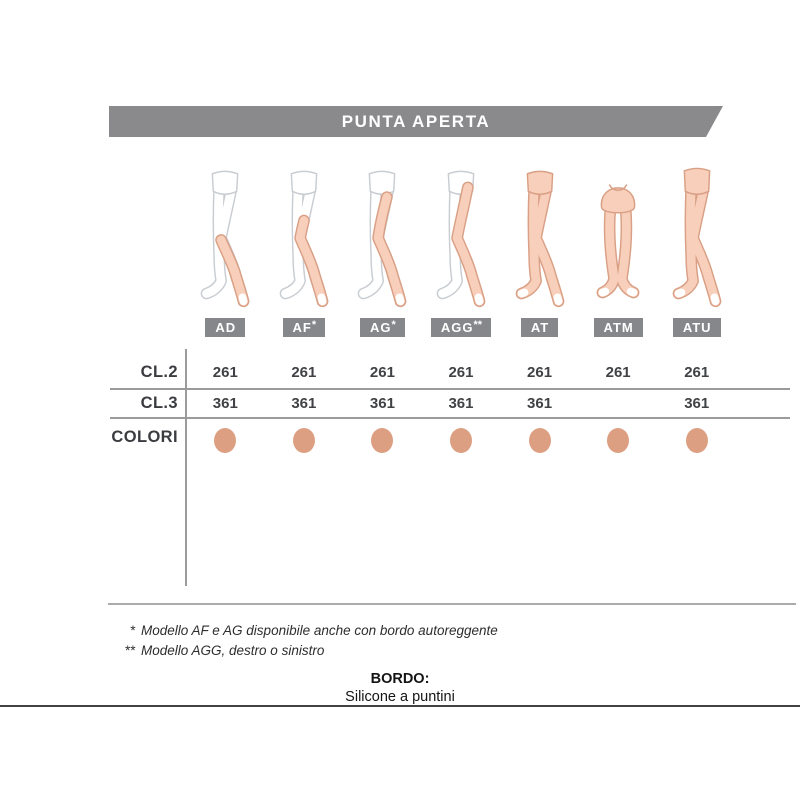 This screenshot has width=800, height=800. Describe the element at coordinates (400, 706) in the screenshot. I see `bottom-rule` at that location.